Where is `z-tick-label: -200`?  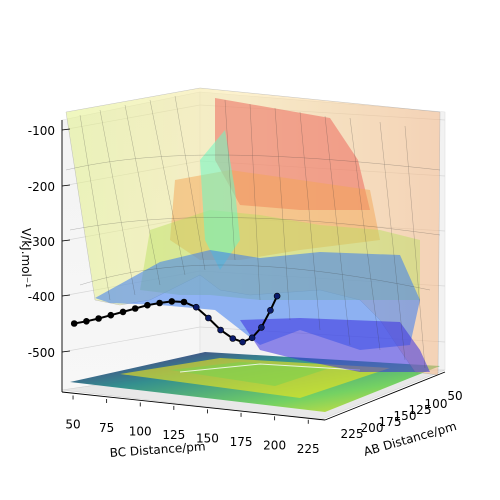
z-tick-label: -200 is located at coordinates (41, 187).